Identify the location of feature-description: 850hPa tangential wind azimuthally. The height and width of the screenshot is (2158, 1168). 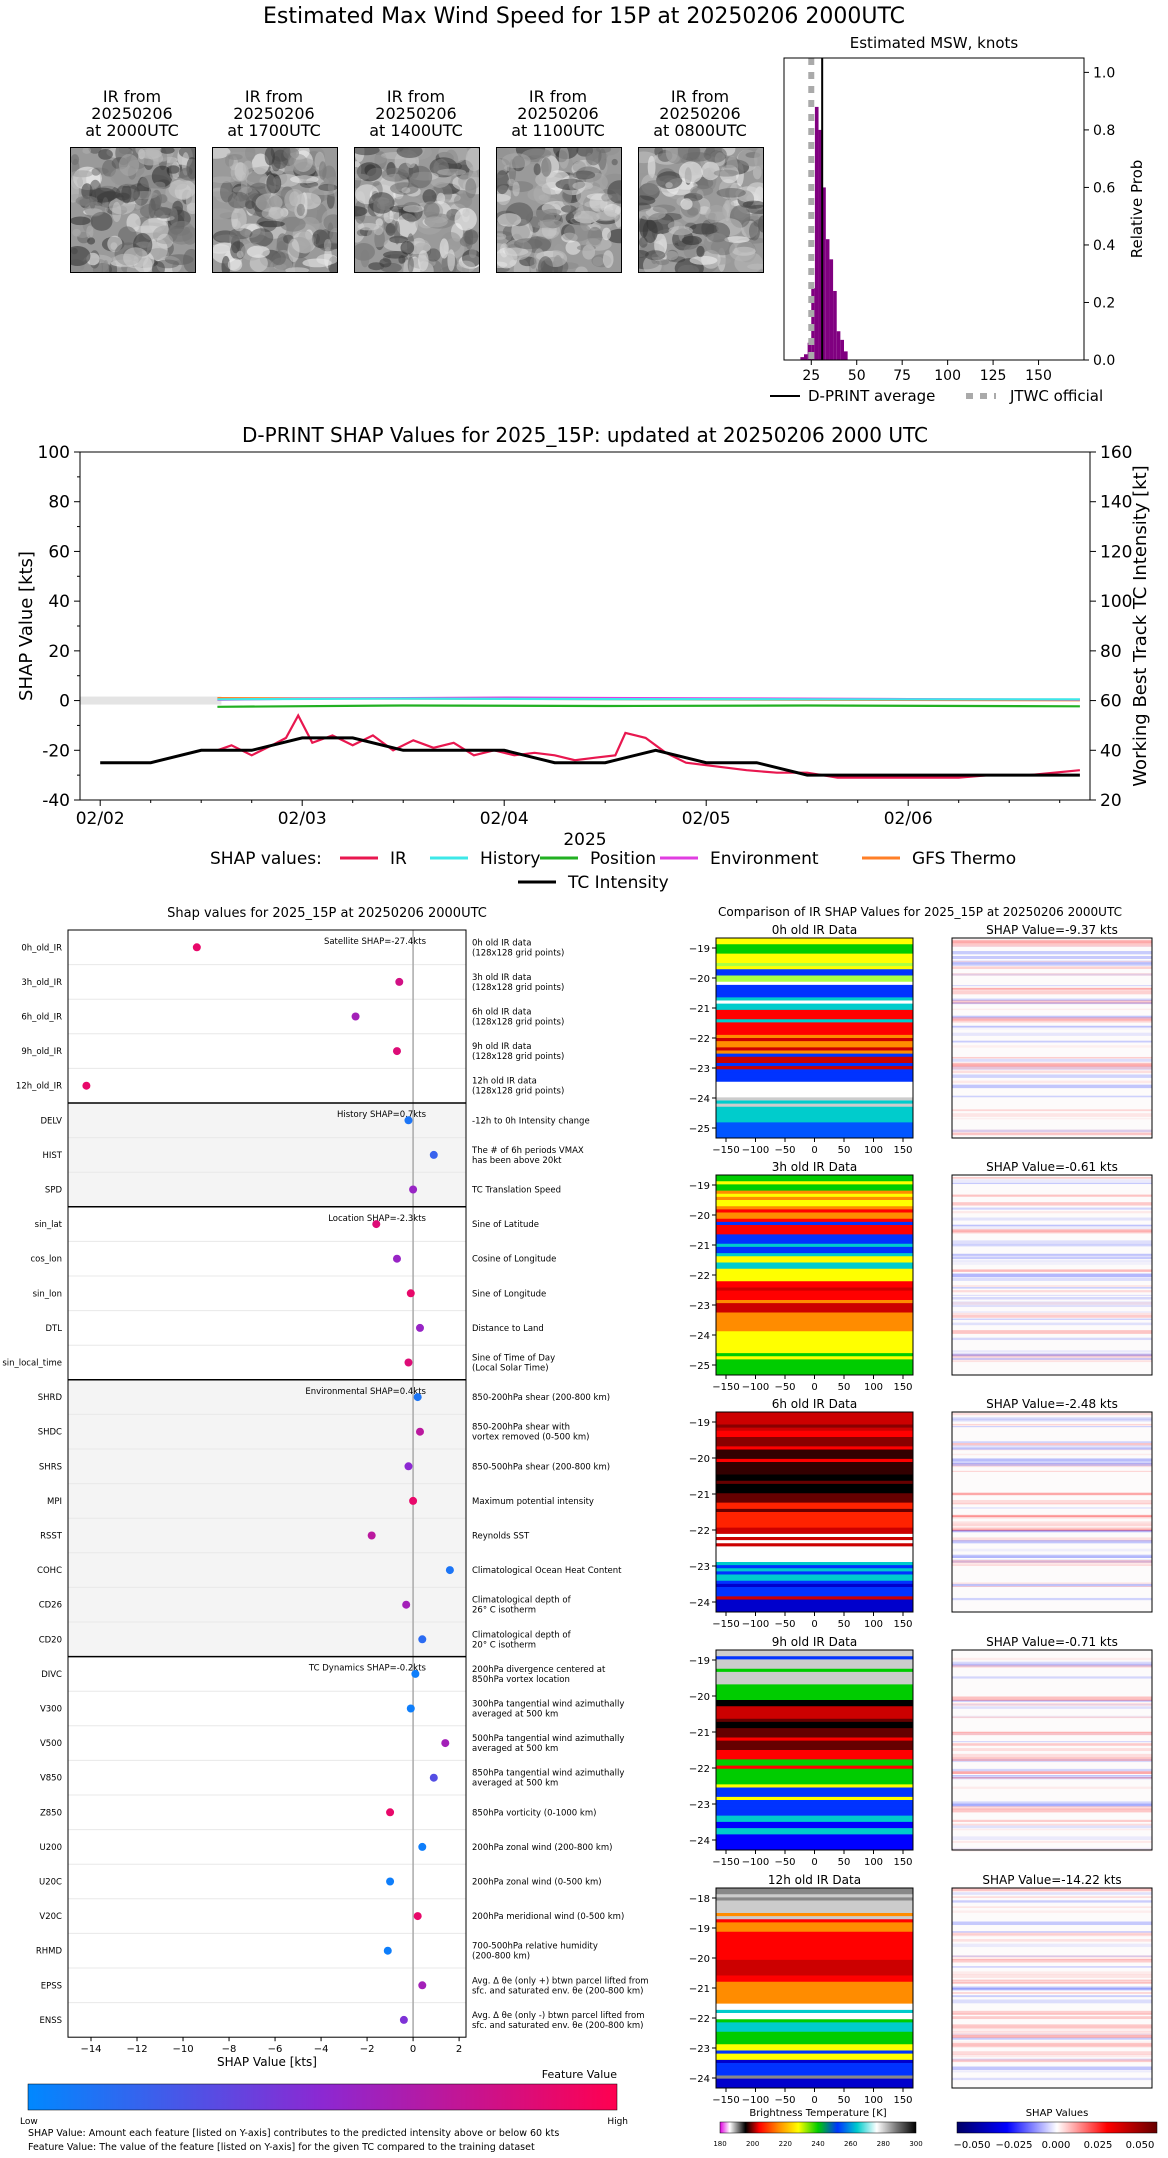
(548, 1774).